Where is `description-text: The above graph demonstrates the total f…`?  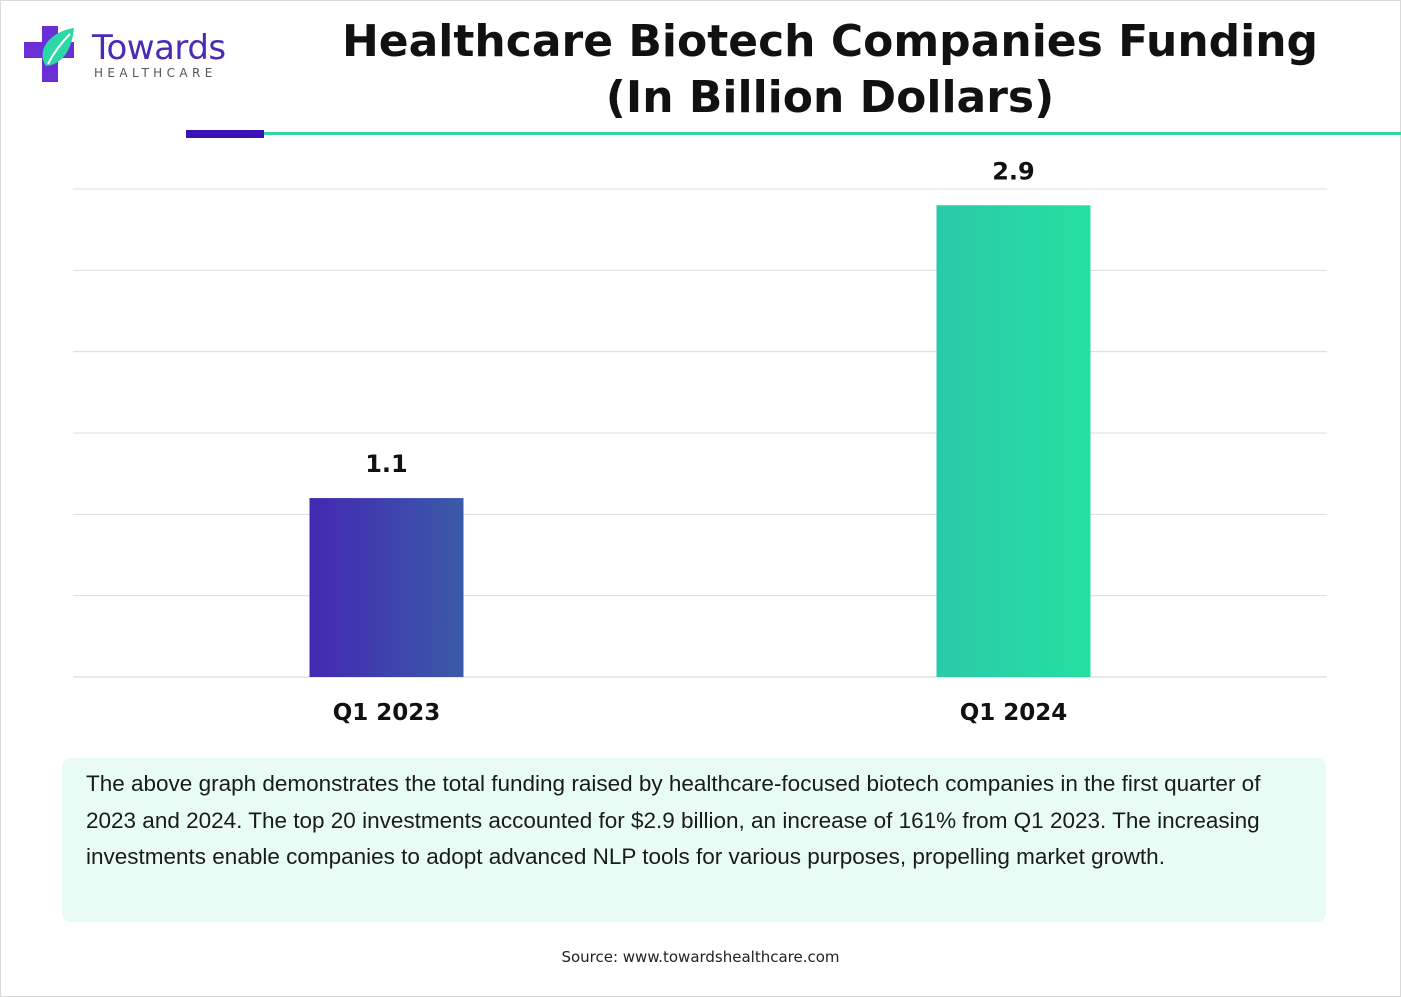
description-text: The above graph demonstrates the total f… is located at coordinates (673, 820).